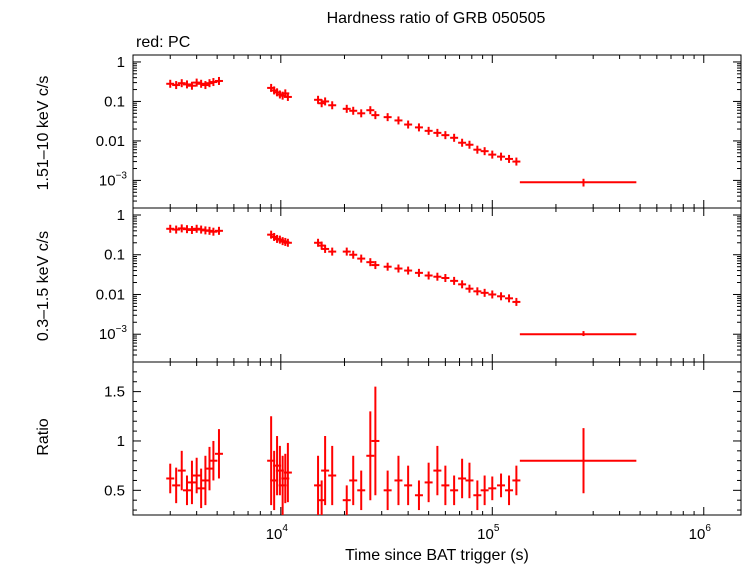  Describe the element at coordinates (43, 436) in the screenshot. I see `y-axis-label-ratio: Ratio` at that location.